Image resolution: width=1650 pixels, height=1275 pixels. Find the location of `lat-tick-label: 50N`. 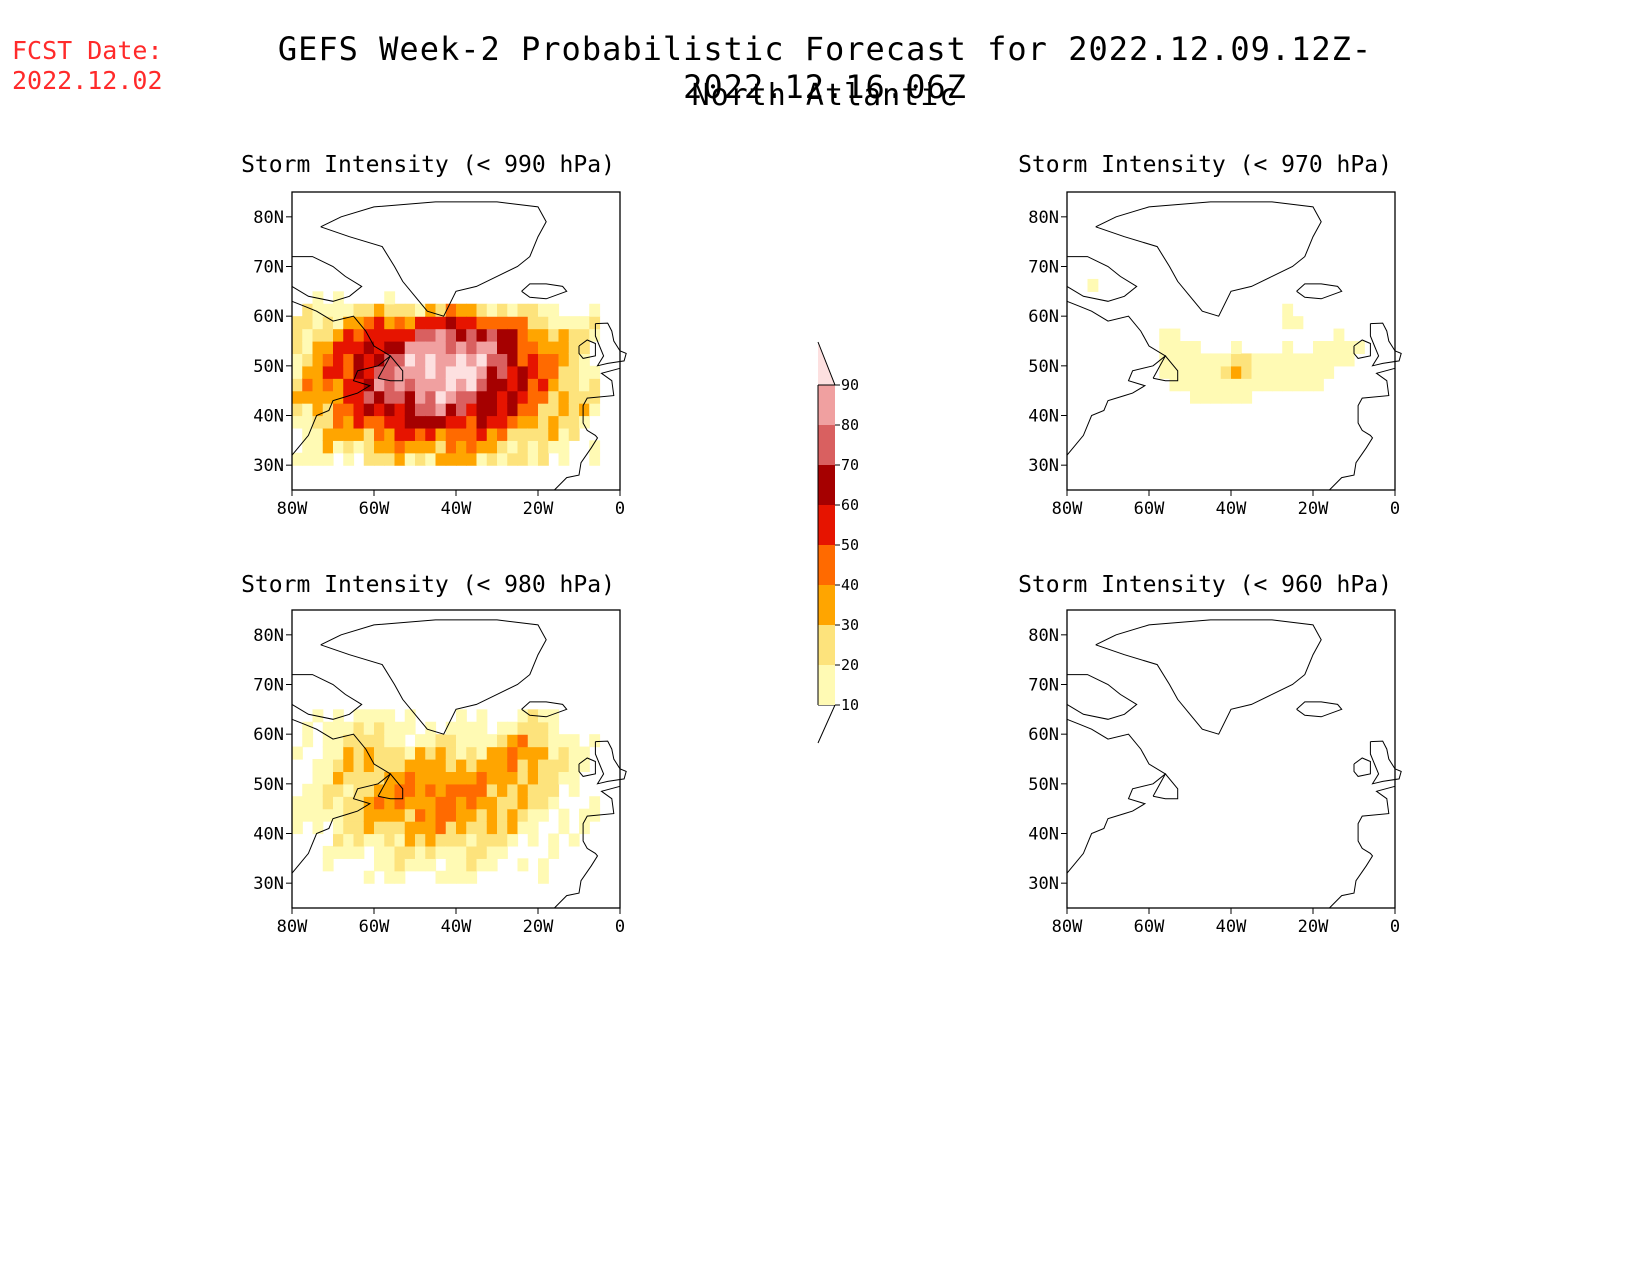

lat-tick-label: 50N is located at coordinates (1043, 785).